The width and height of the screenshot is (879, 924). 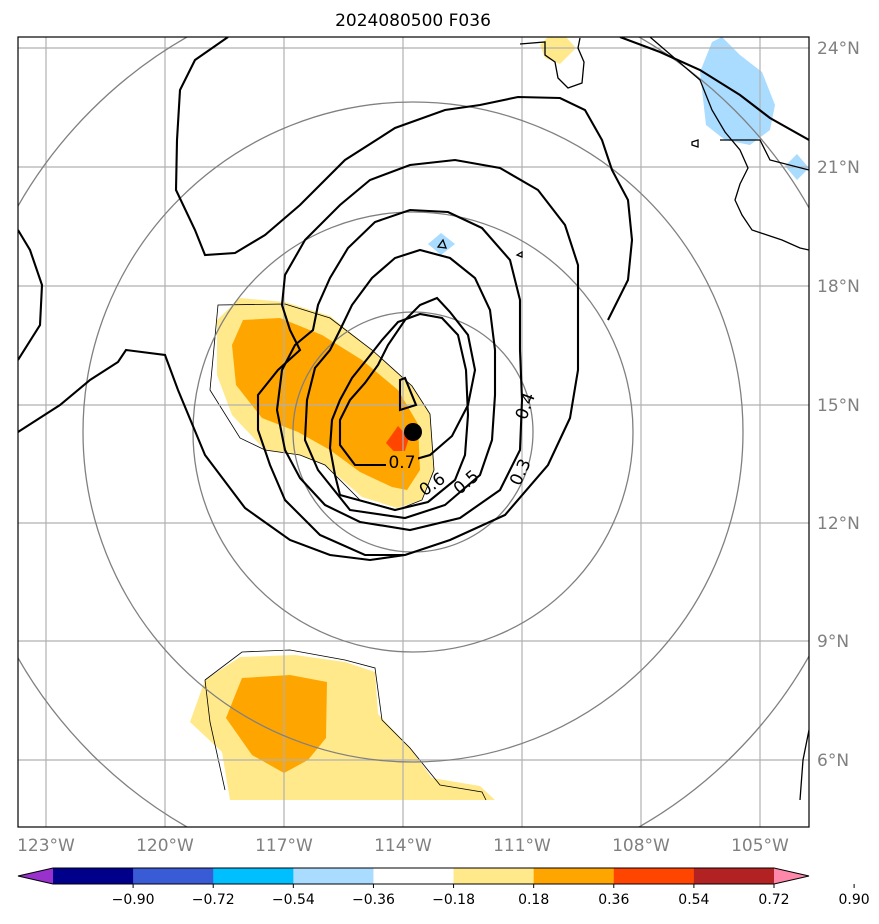 What do you see at coordinates (641, 846) in the screenshot?
I see `lon-tick-label: 108°W` at bounding box center [641, 846].